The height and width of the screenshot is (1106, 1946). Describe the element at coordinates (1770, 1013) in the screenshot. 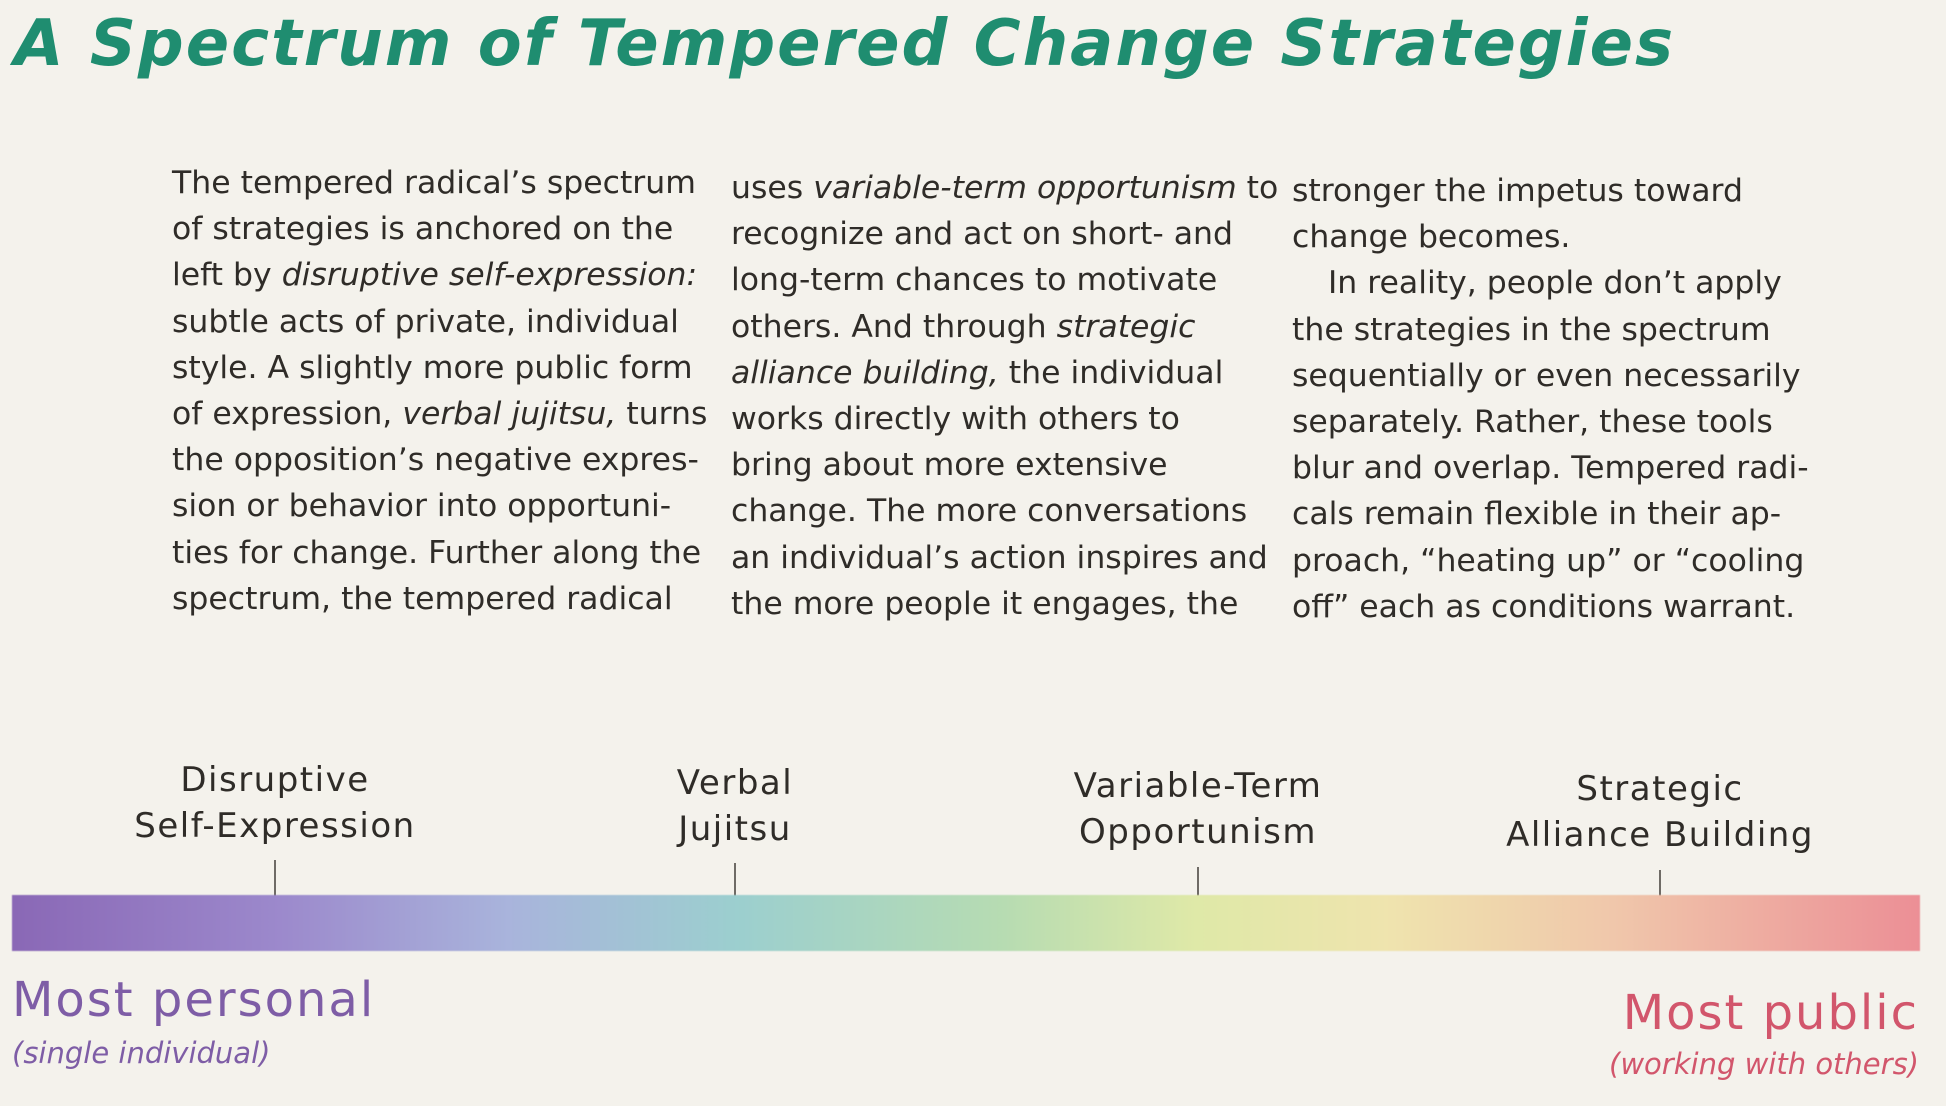

I see `most-public-label: Most public` at that location.